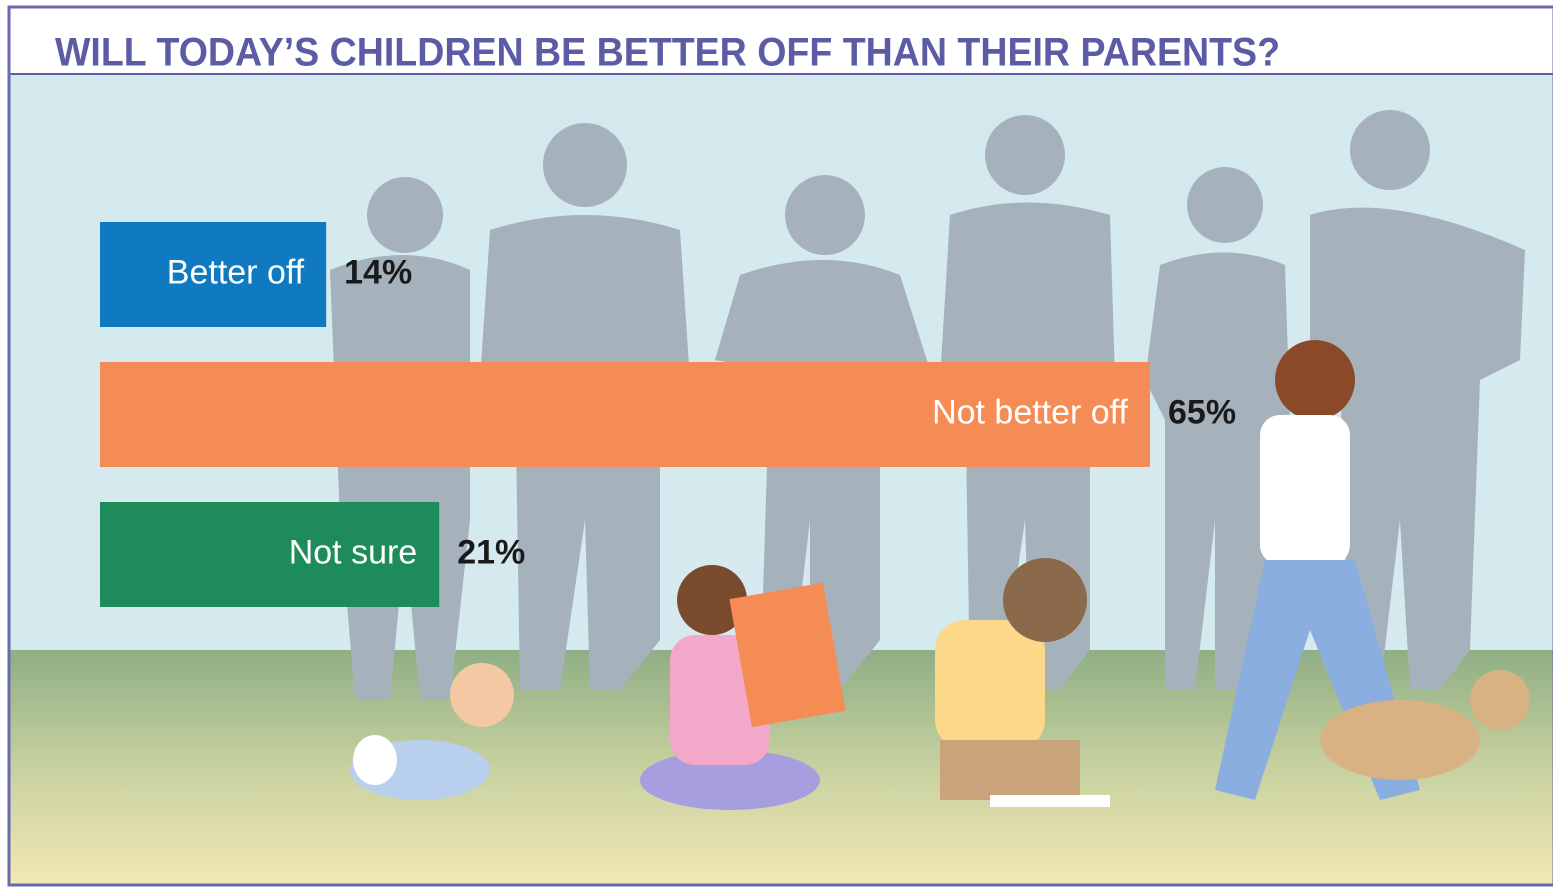 The width and height of the screenshot is (1553, 889). Describe the element at coordinates (378, 272) in the screenshot. I see `value-label: 14%` at that location.